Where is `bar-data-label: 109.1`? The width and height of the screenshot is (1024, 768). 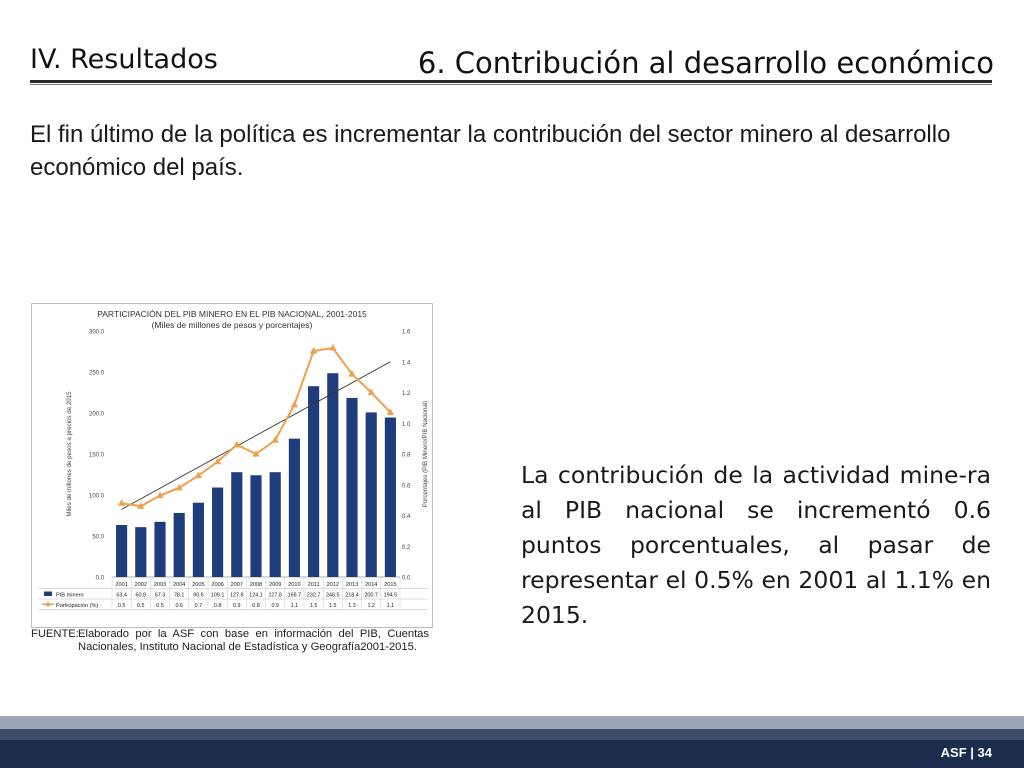 bar-data-label: 109.1 is located at coordinates (218, 595).